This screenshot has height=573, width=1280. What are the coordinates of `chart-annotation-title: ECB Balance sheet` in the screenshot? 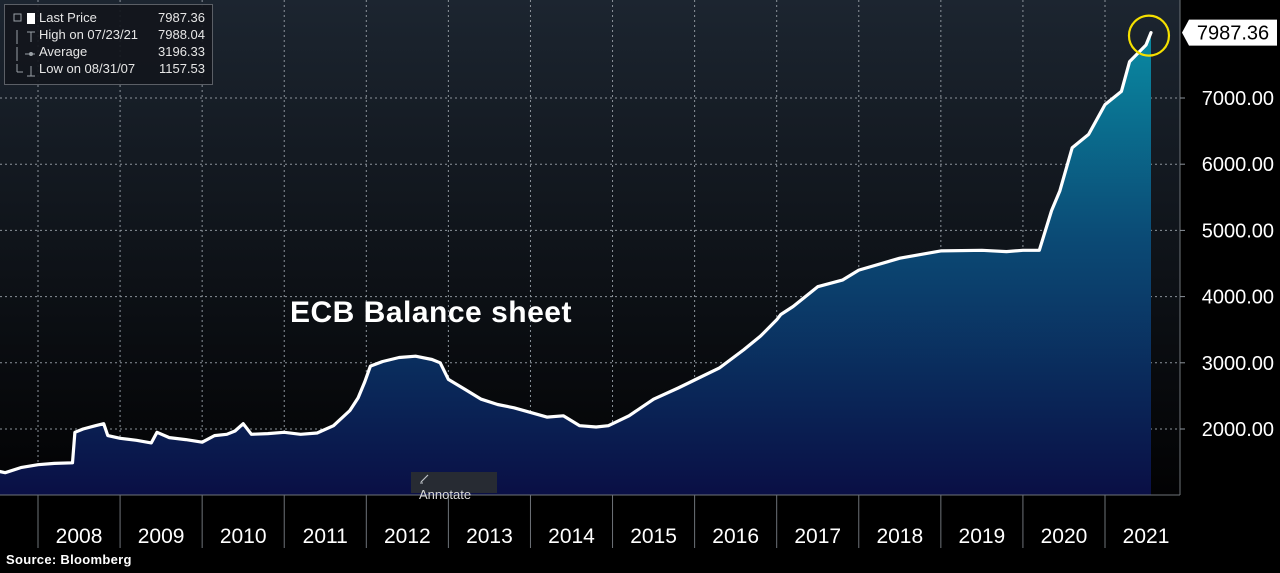 It's located at (431, 312).